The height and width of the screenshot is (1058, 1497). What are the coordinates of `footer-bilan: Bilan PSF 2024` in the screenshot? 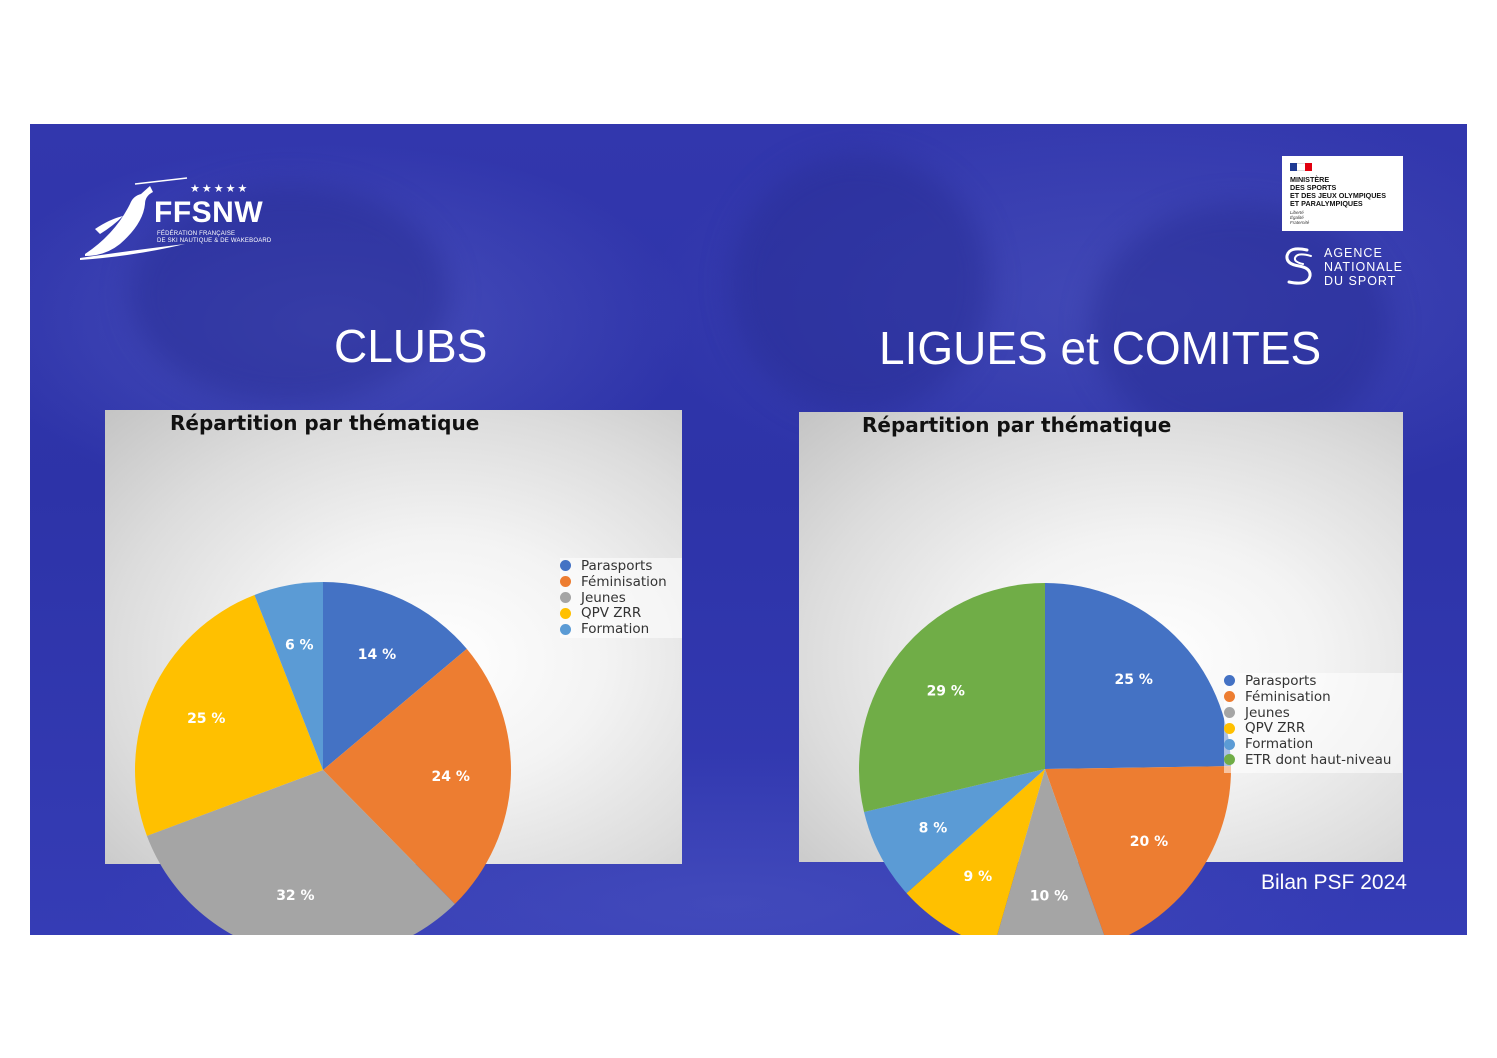 It's located at (1334, 882).